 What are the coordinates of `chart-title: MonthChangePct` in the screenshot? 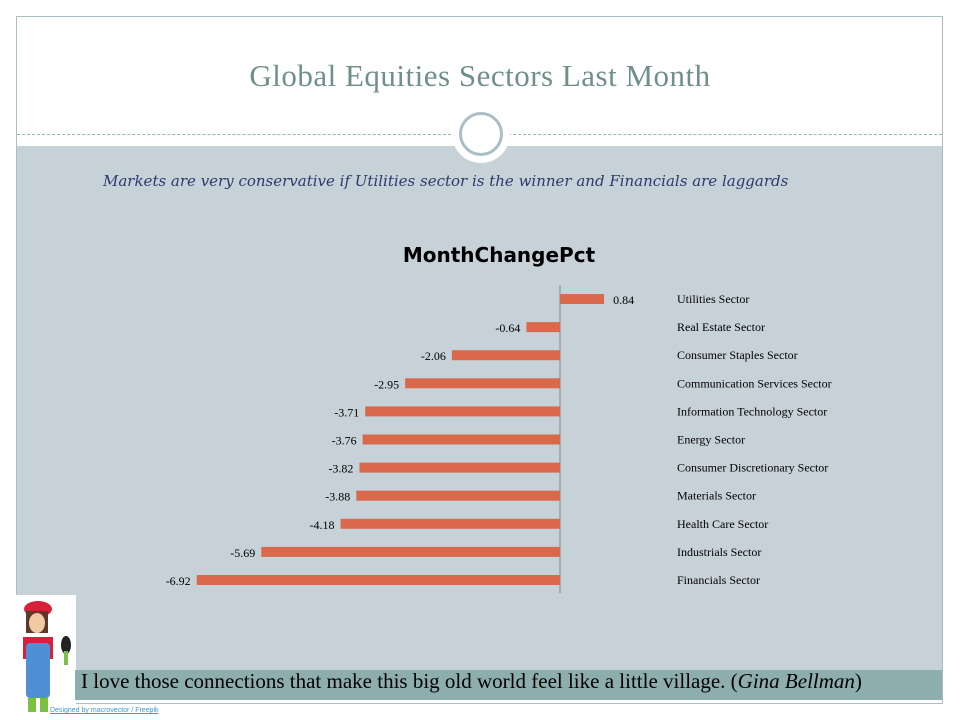 It's located at (499, 255).